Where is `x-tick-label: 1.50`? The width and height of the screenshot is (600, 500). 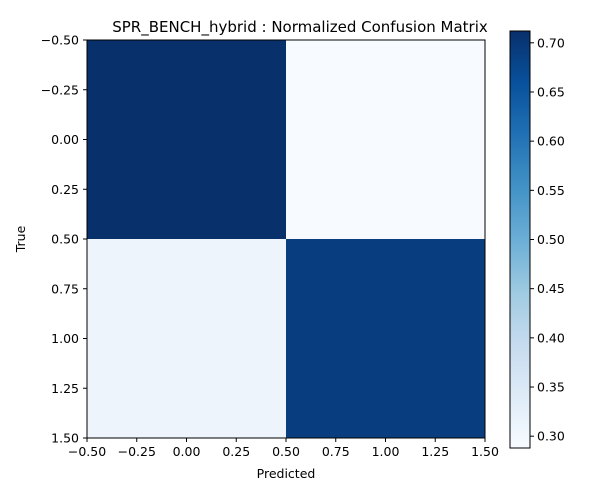
x-tick-label: 1.50 is located at coordinates (485, 451).